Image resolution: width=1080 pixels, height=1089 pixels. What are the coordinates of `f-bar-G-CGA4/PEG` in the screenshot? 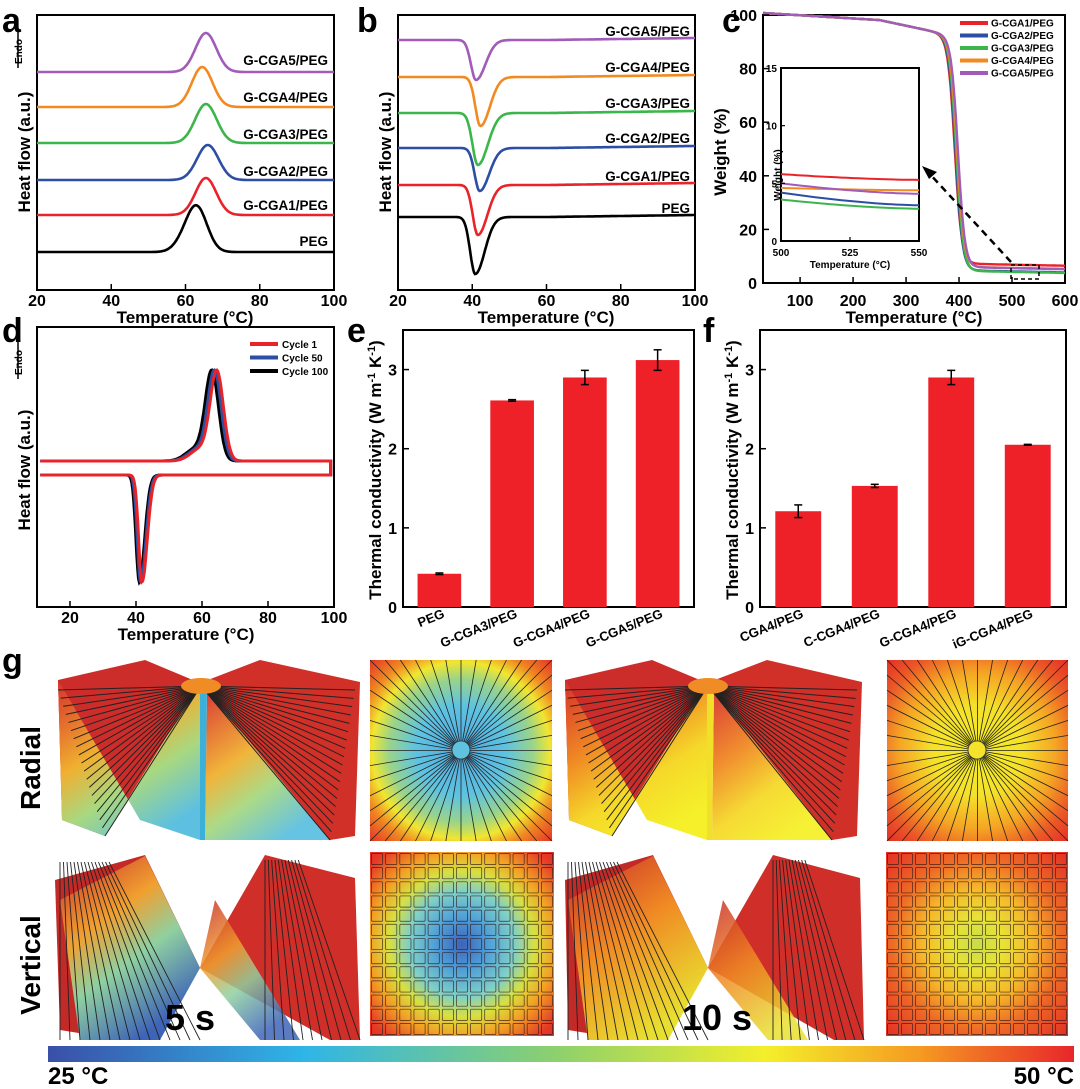 It's located at (951, 492).